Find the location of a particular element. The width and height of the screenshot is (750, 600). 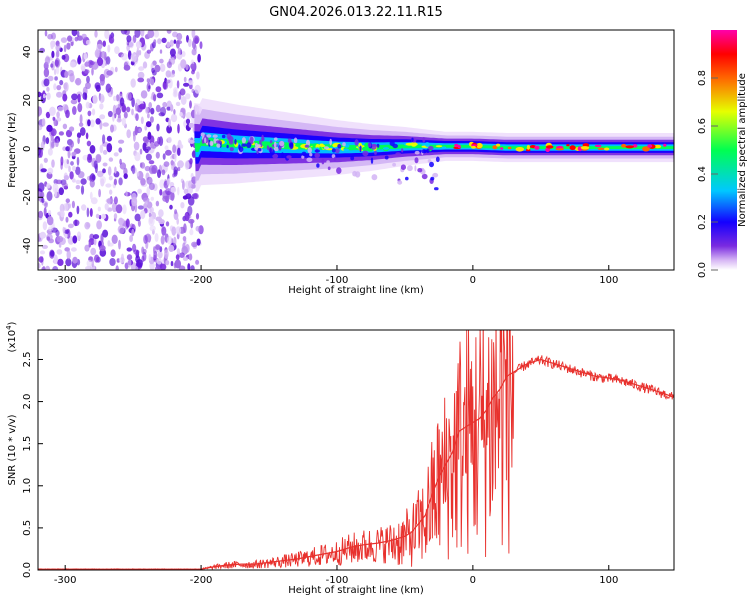

spectrogram-y-axis: -40 -20 0 20 40 is located at coordinates (32, 149).